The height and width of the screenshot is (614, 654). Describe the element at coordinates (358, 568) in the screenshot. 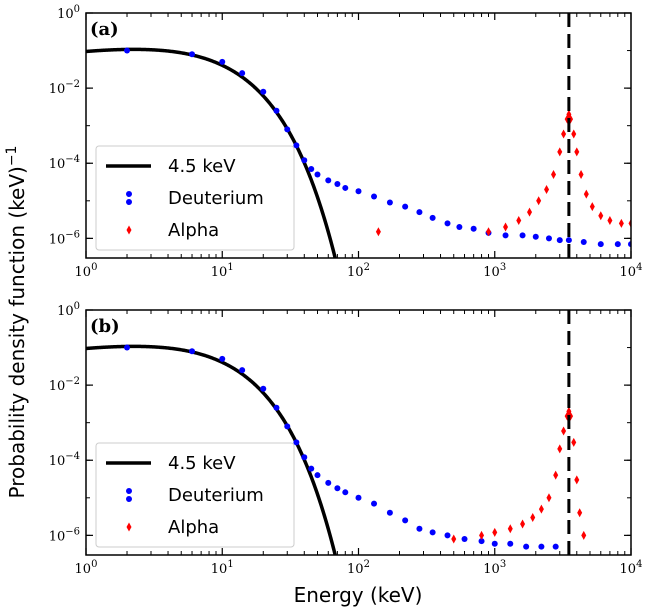

I see `x-tick-label: 10²` at that location.